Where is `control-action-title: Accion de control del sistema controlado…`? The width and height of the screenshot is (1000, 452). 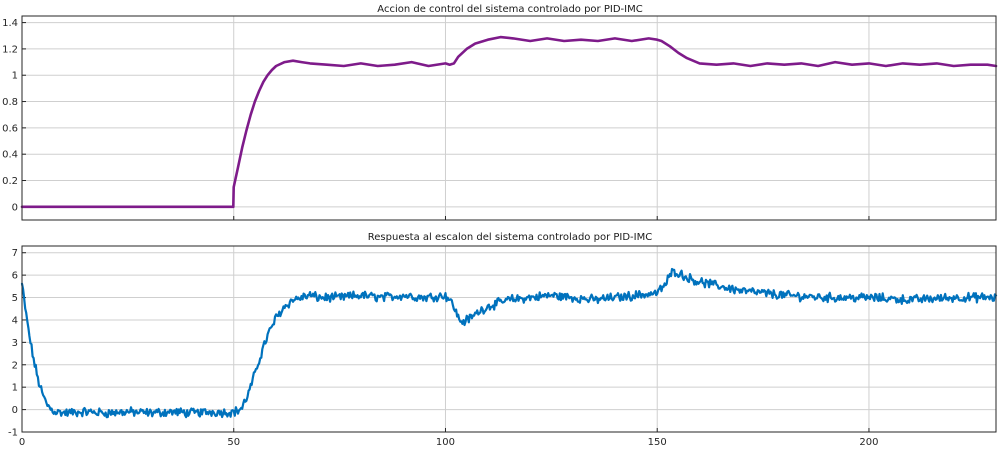 control-action-title: Accion de control del sistema controlado… is located at coordinates (509, 9).